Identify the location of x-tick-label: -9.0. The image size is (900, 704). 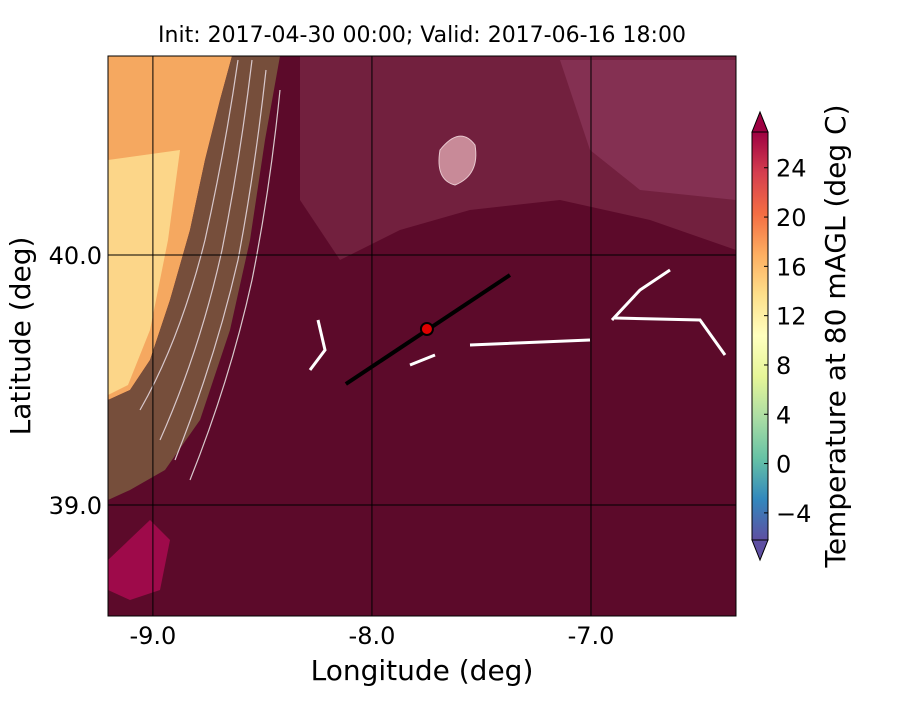
(152, 636).